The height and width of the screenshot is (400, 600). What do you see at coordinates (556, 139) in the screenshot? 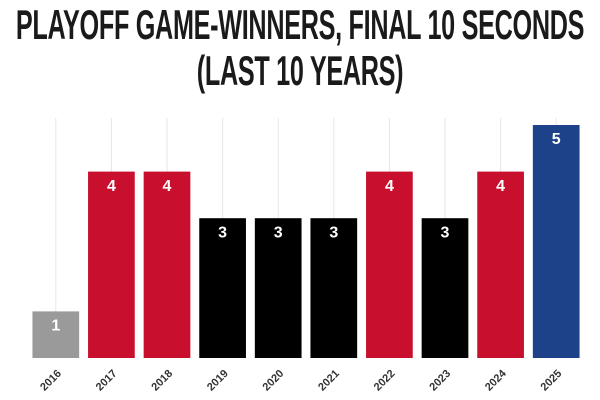
I see `value-label: 5` at bounding box center [556, 139].